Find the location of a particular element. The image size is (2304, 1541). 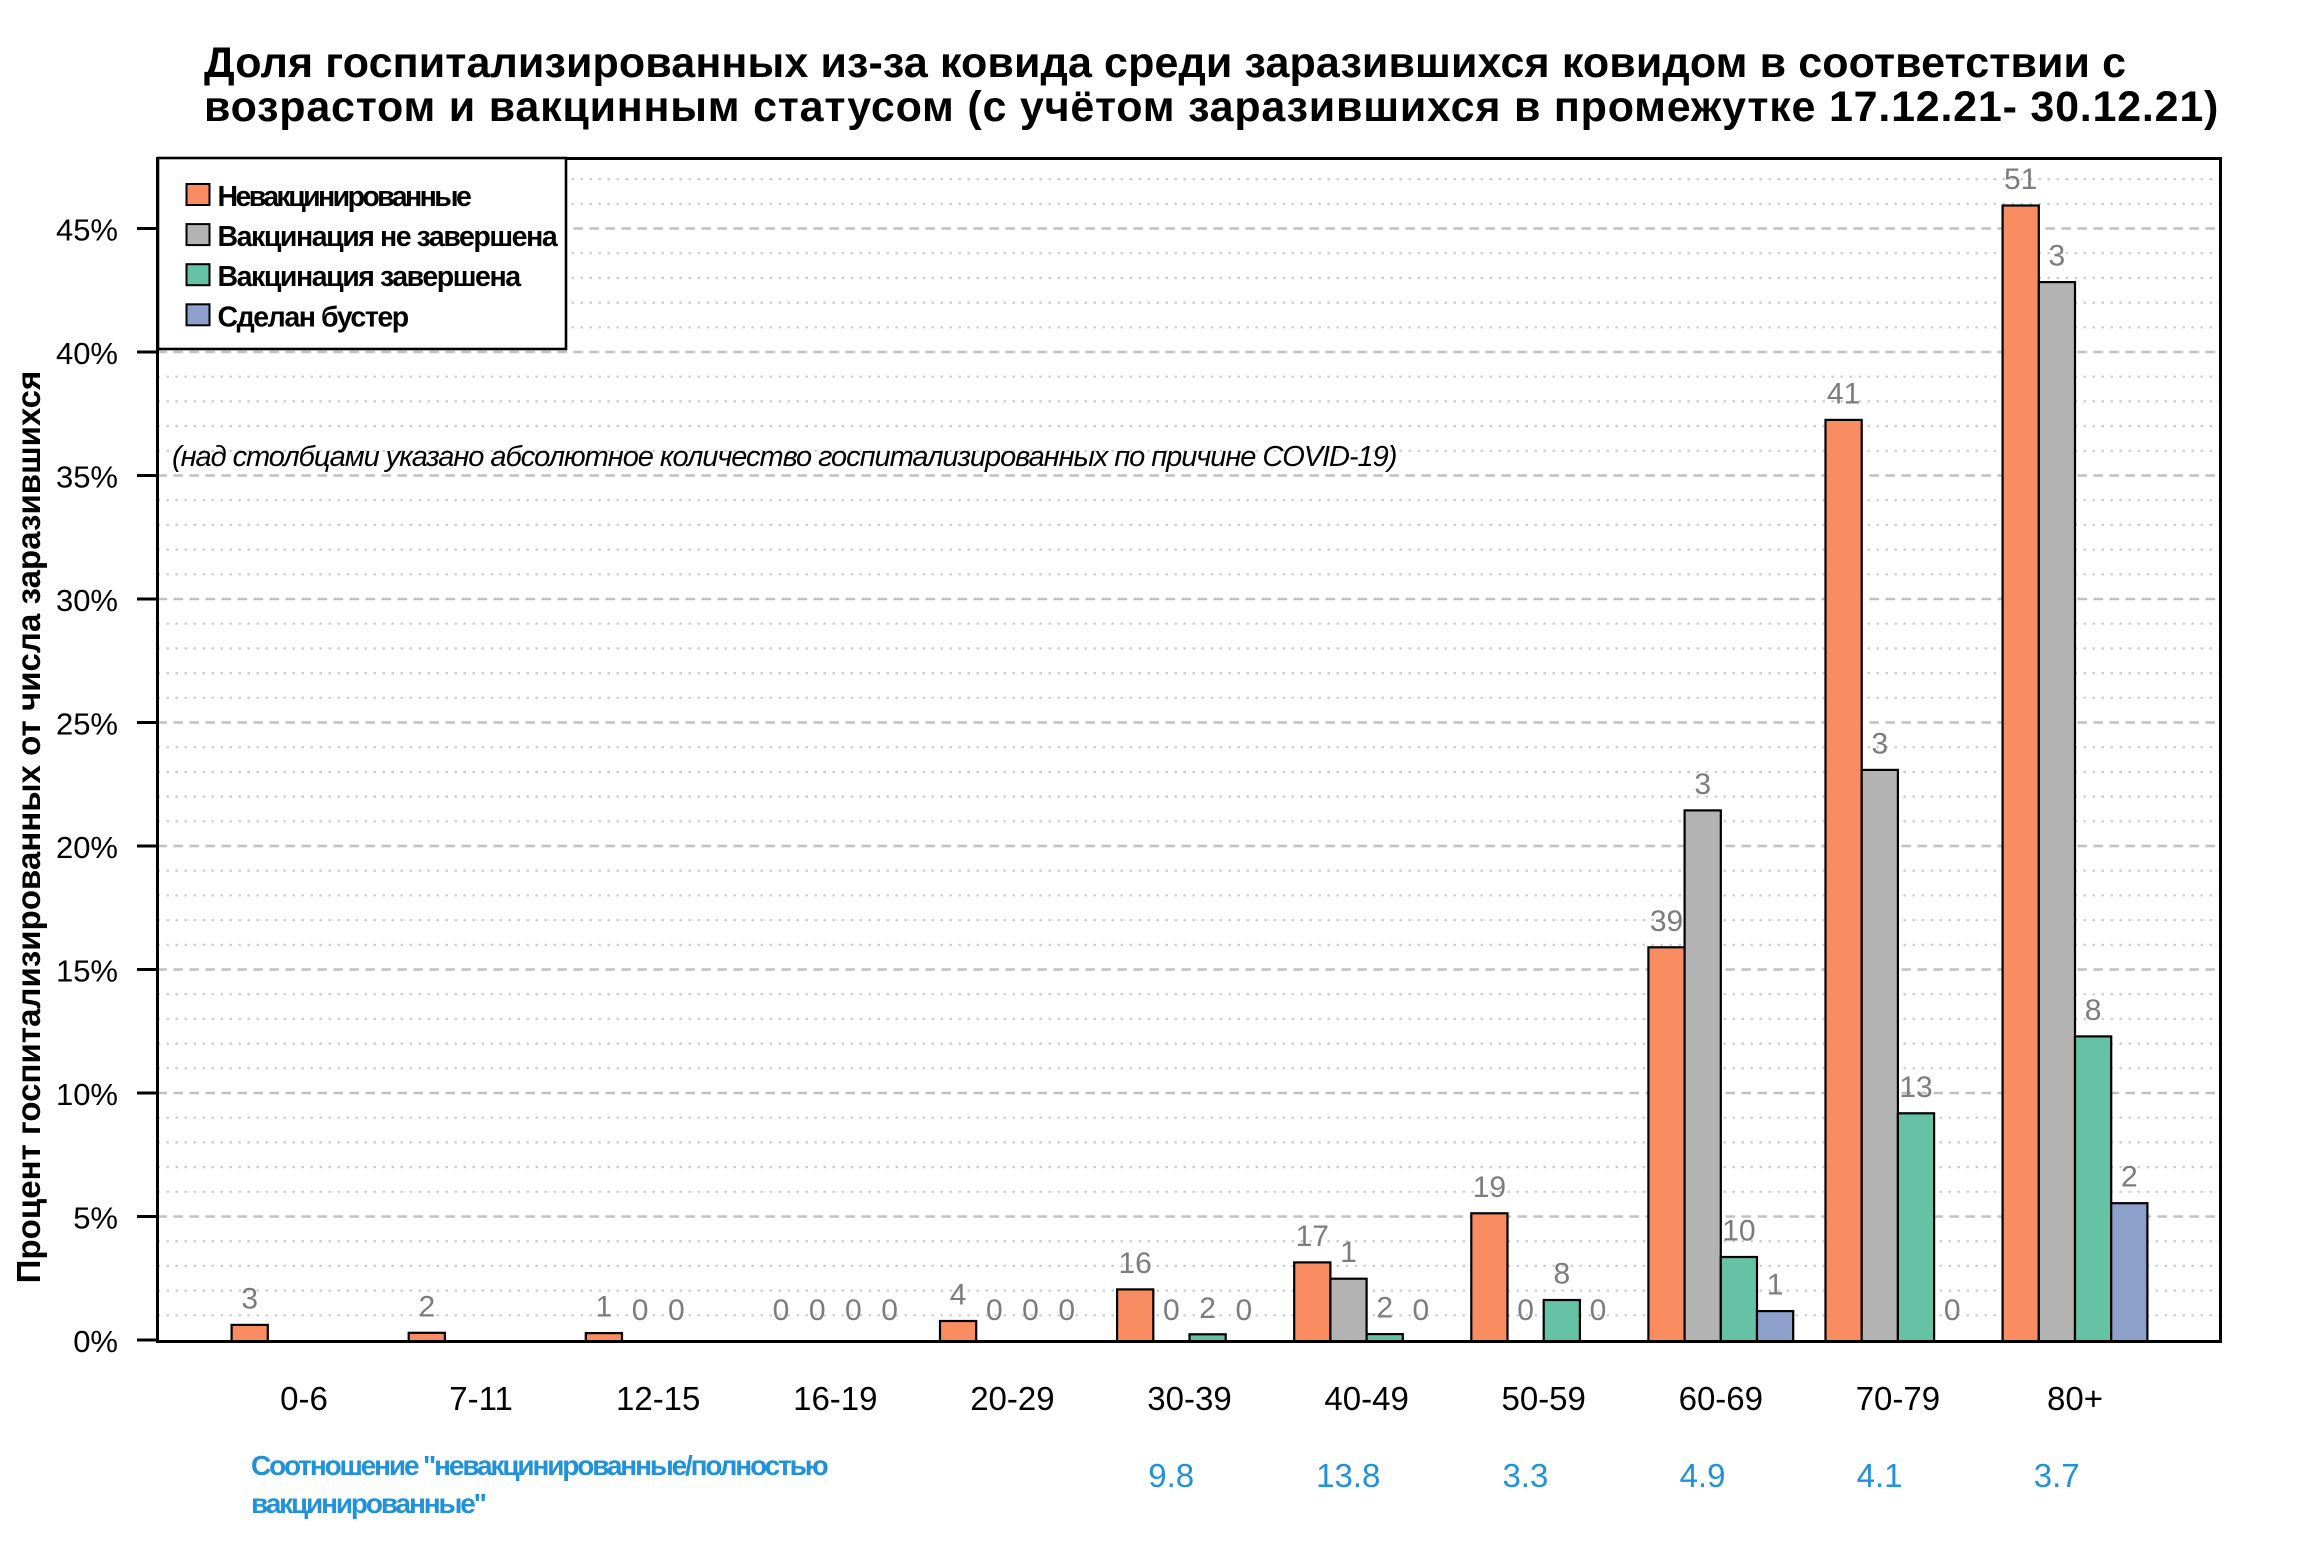

svg-text: 4.1 is located at coordinates (1880, 1475).